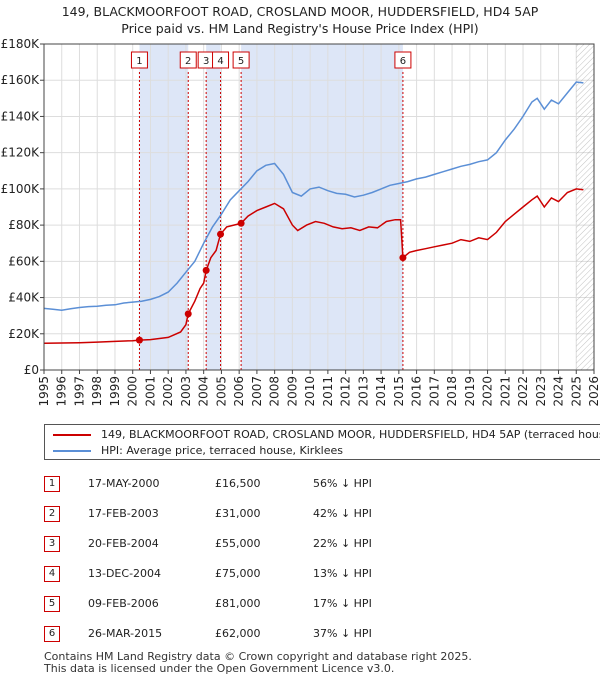  What do you see at coordinates (186, 391) in the screenshot?
I see `x-tick-label: 2003` at bounding box center [186, 391].